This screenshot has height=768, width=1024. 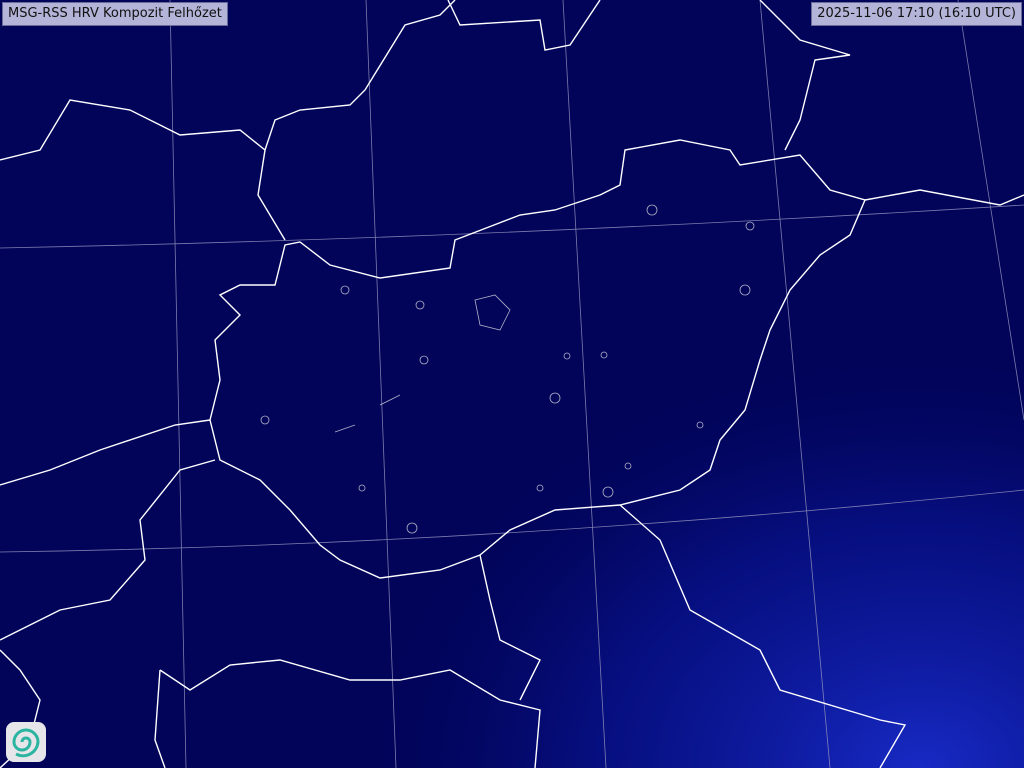 I want to click on timestamp-label: 2025-11-06 17:10 (16:10 UTC), so click(x=916, y=14).